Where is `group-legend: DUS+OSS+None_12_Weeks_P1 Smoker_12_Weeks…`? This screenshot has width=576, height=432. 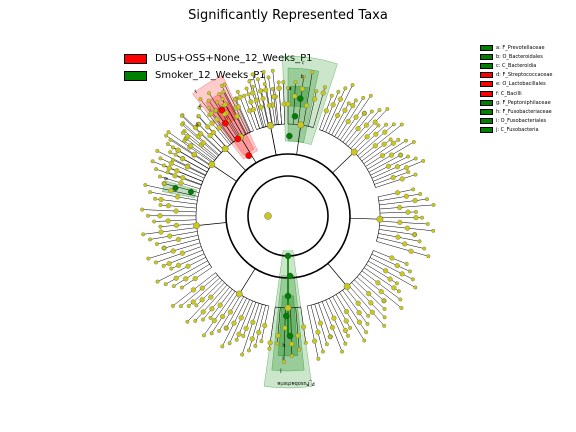 group-legend: DUS+OSS+None_12_Weeks_P1 Smoker_12_Weeks… is located at coordinates (218, 67).